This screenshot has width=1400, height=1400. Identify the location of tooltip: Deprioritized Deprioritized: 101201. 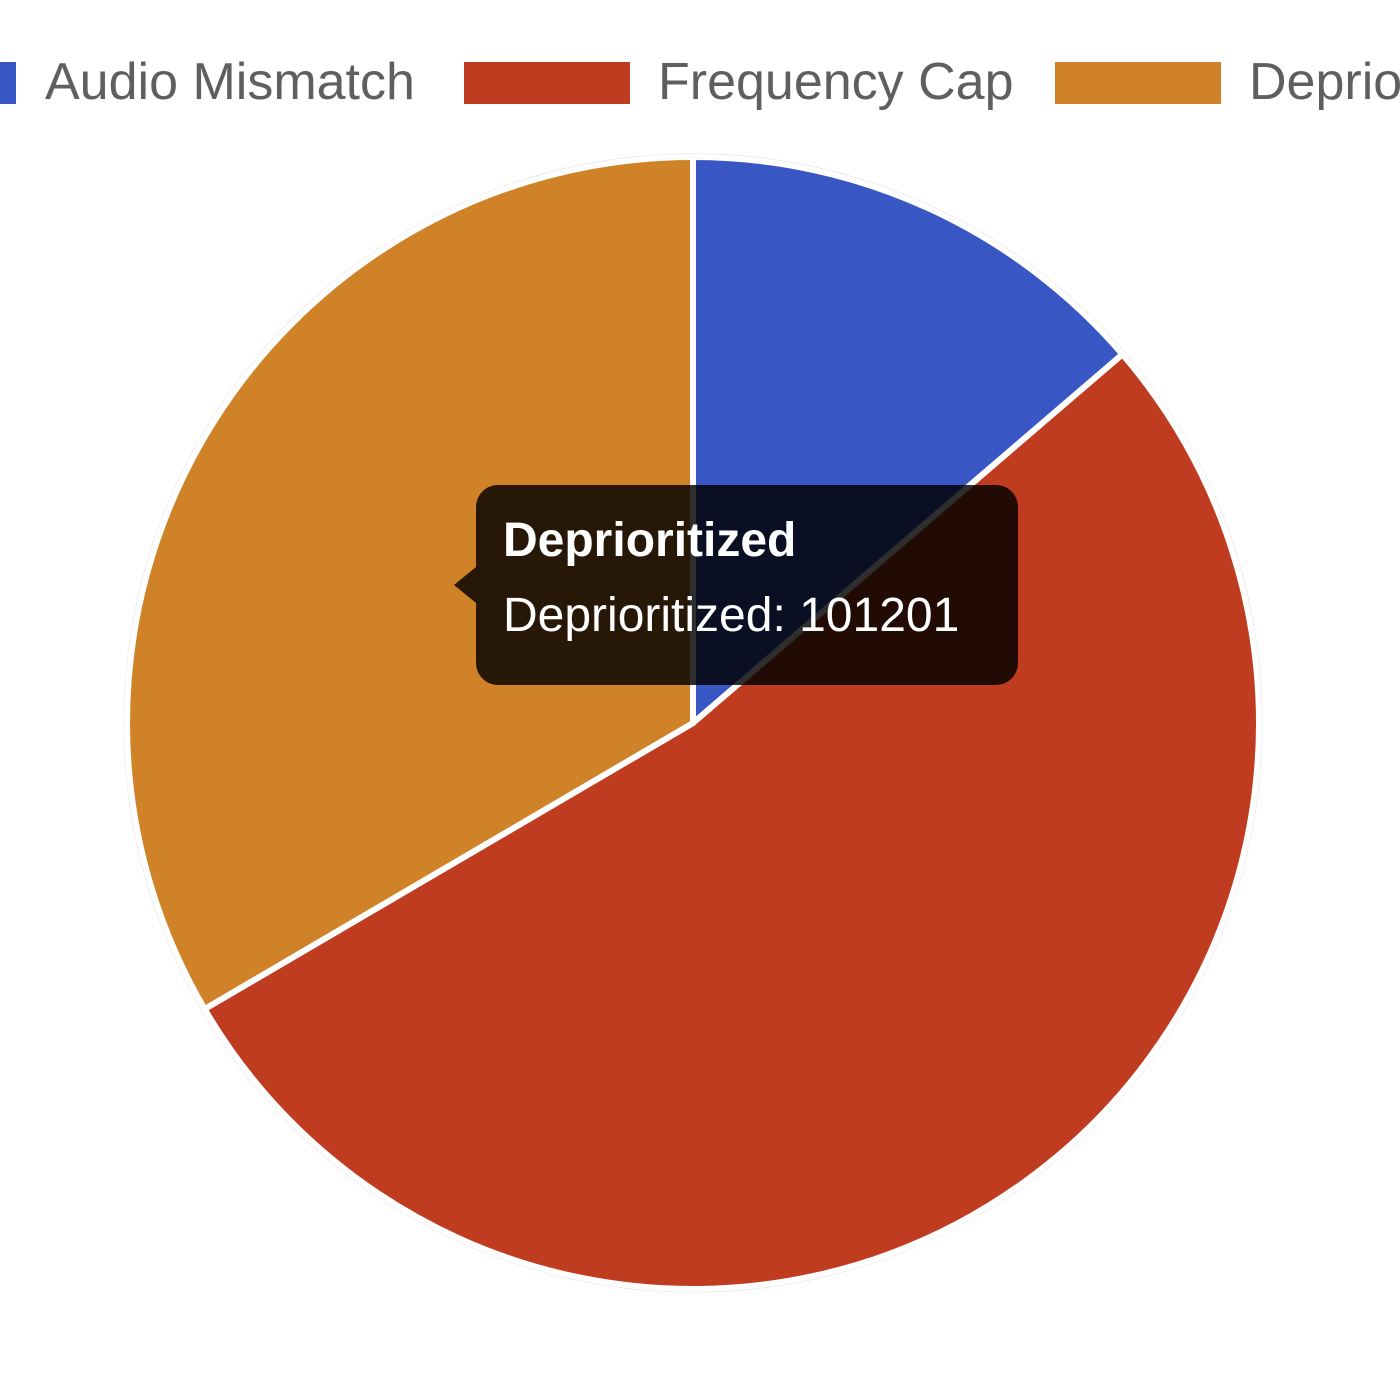
(736, 585).